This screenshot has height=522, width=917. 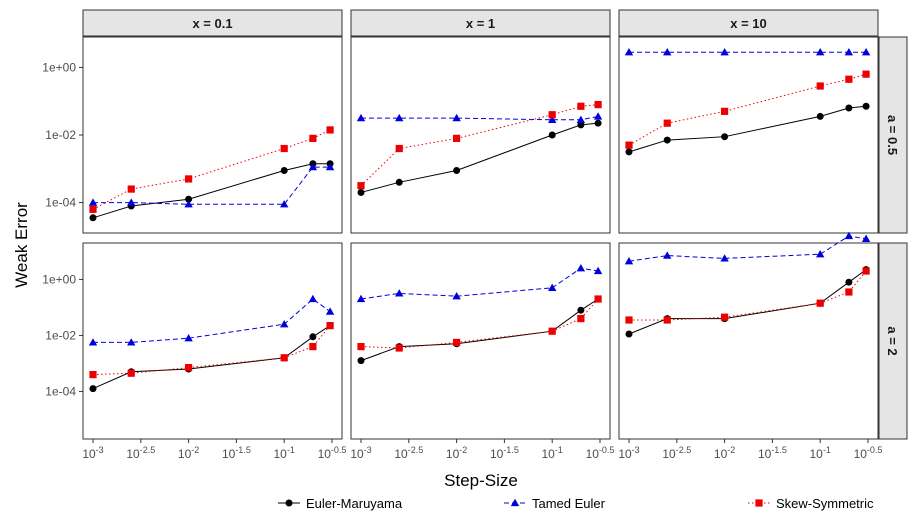 I want to click on x-tick-label: 10-1.5, so click(x=772, y=453).